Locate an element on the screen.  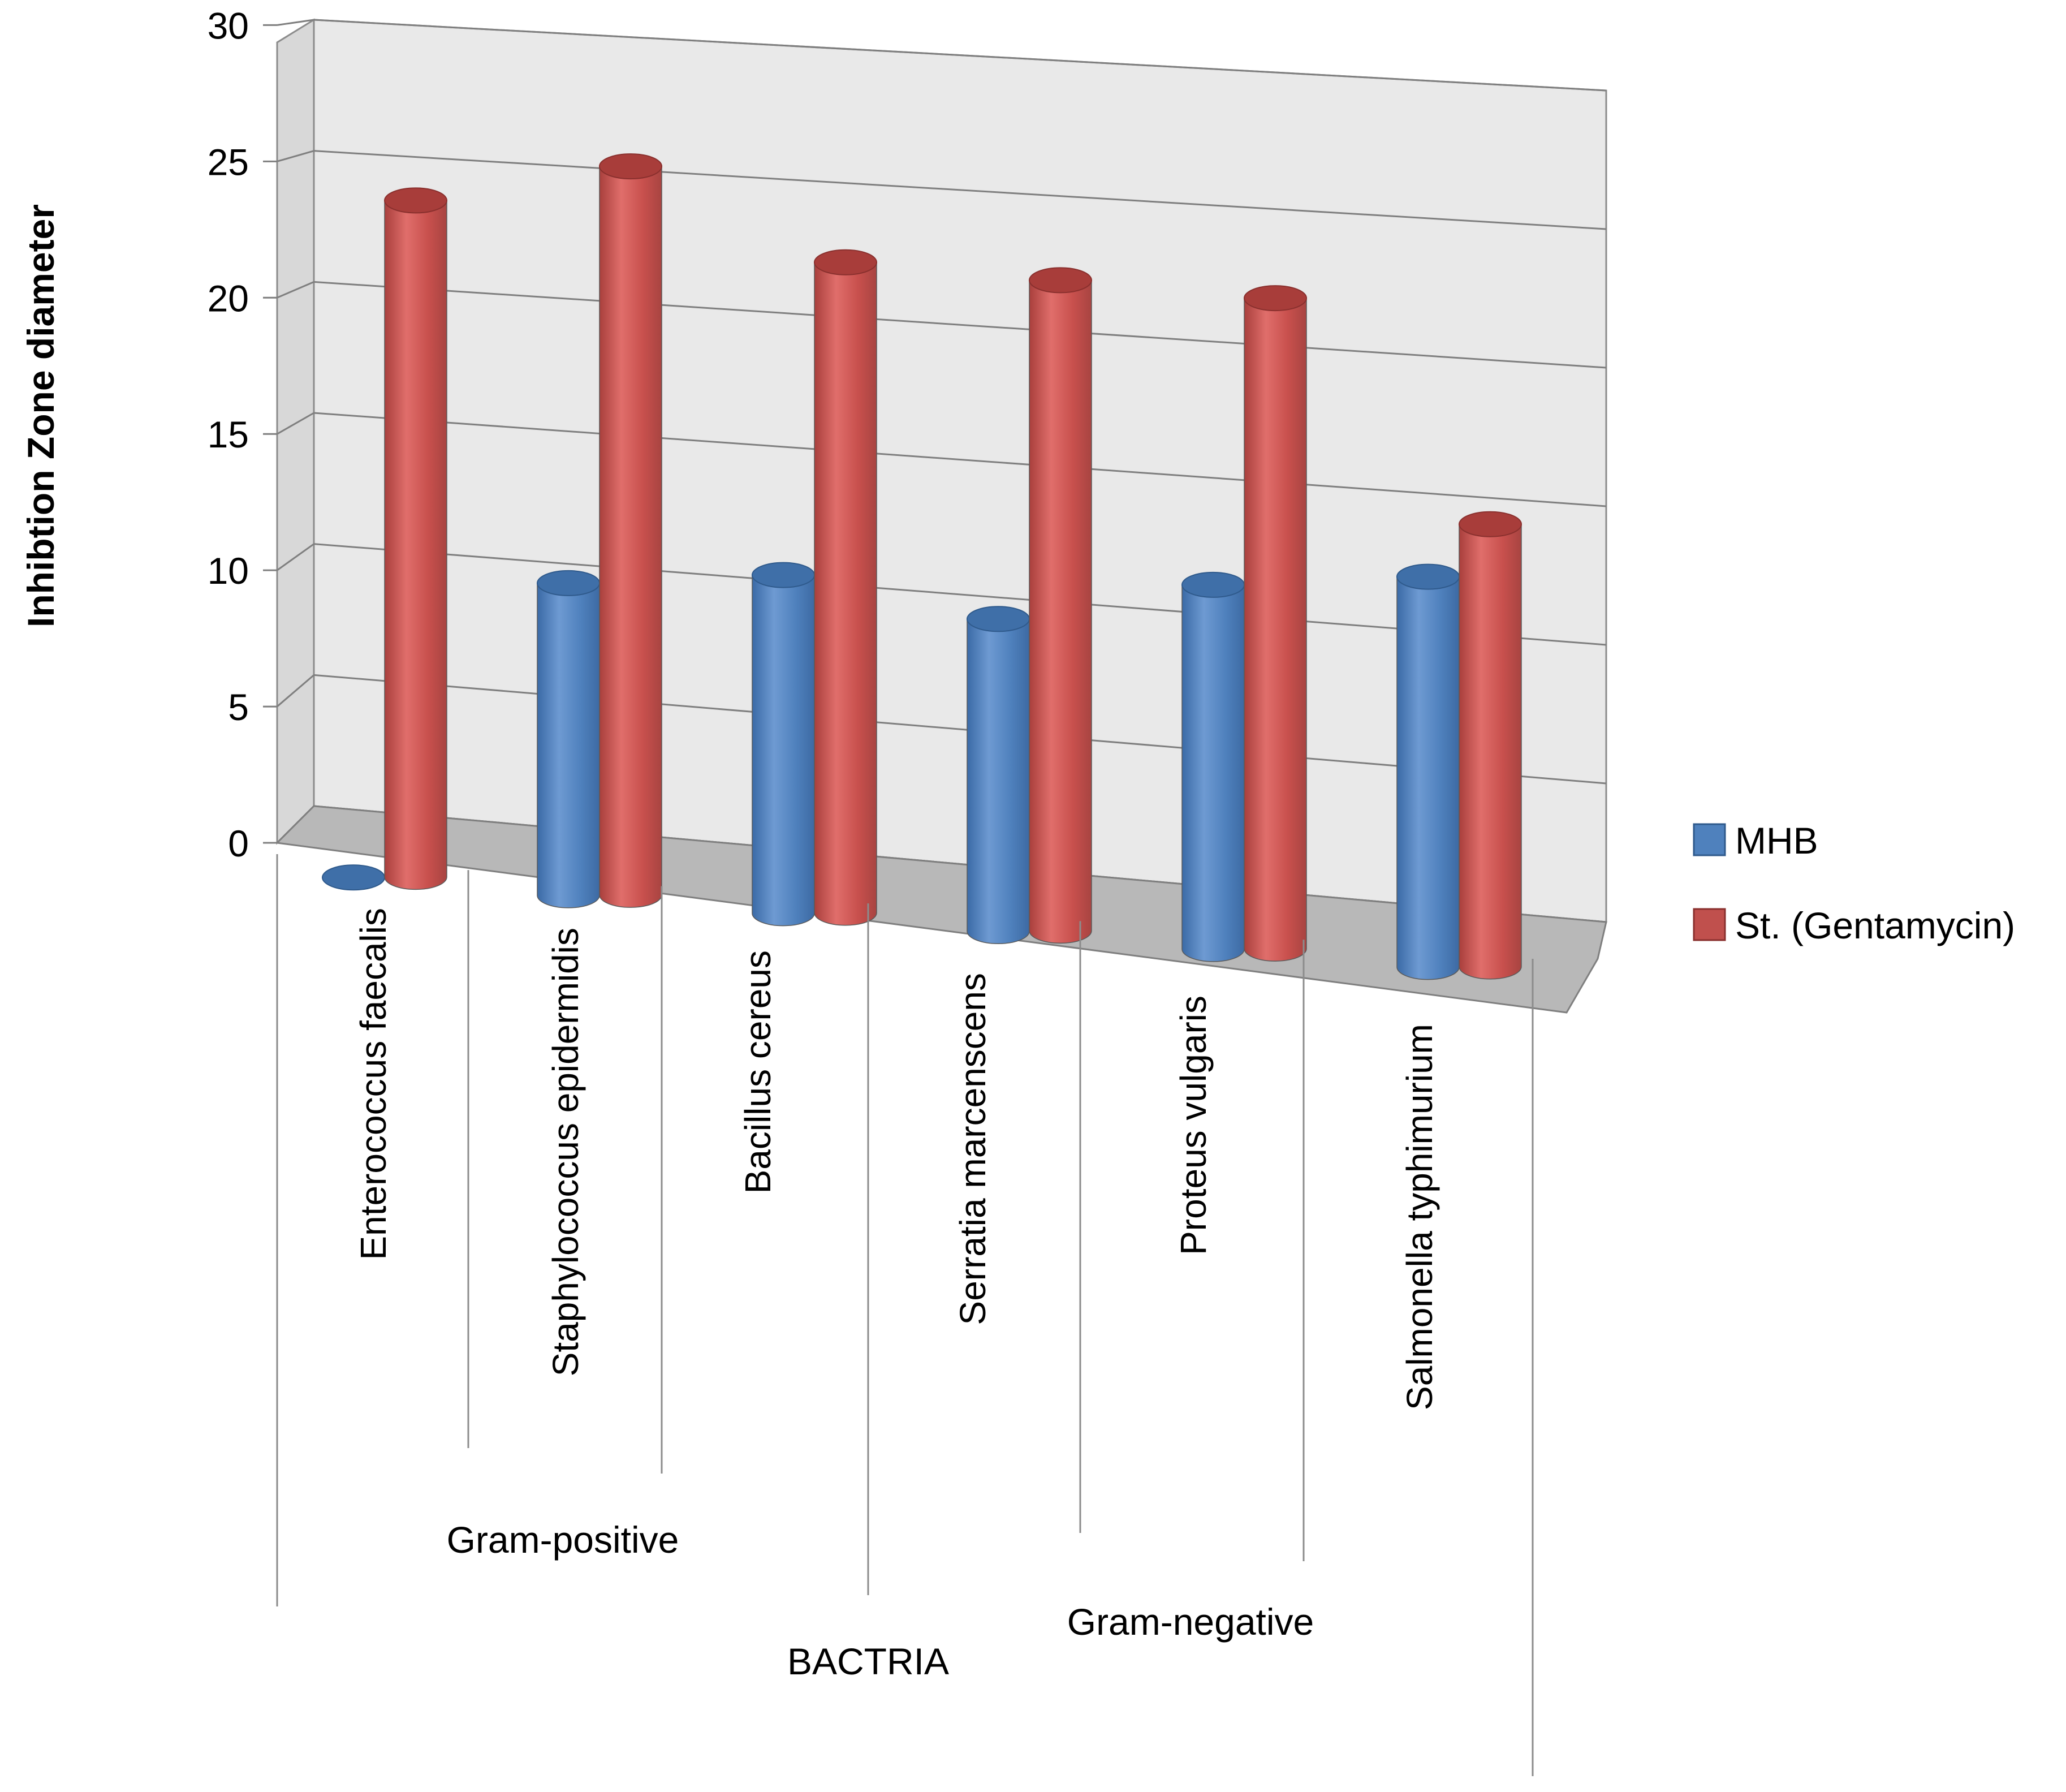
legend-item: St. (Gentamycin) is located at coordinates (1854, 925).